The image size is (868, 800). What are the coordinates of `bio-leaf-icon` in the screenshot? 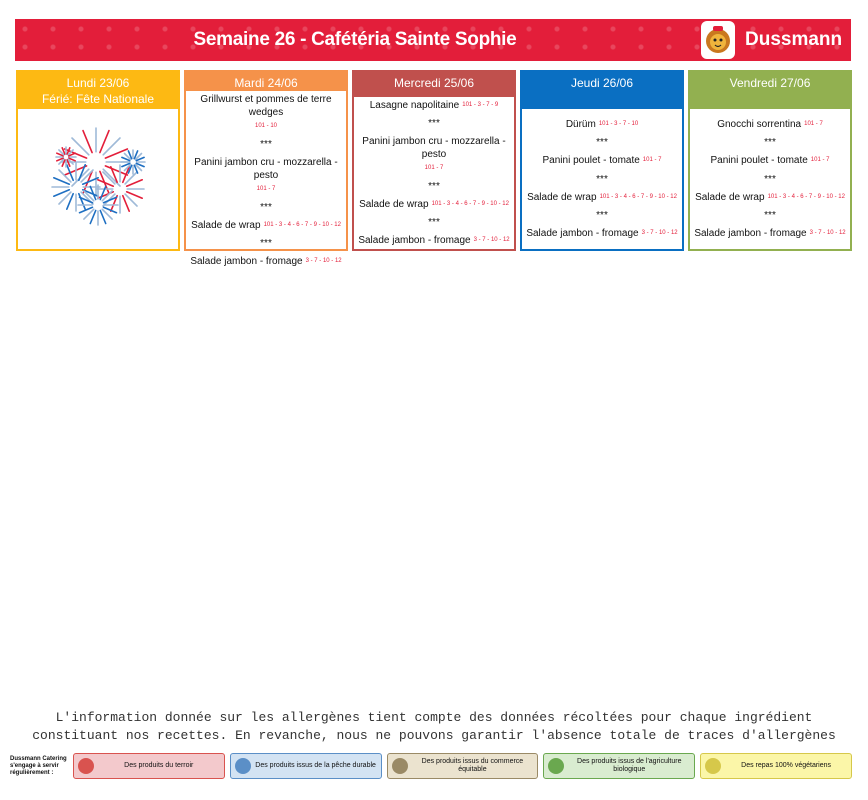 It's located at (556, 766).